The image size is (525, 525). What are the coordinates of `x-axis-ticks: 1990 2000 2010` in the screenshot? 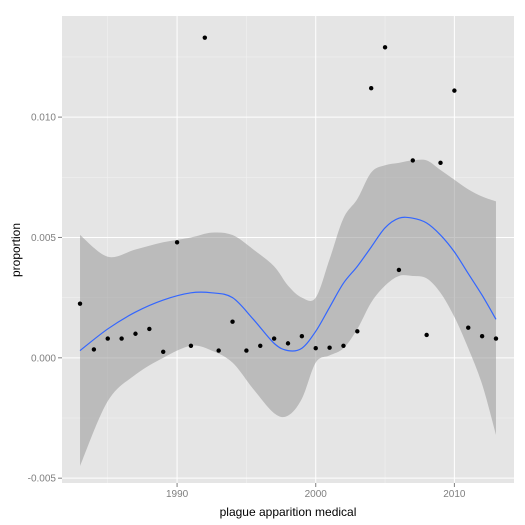 It's located at (316, 491).